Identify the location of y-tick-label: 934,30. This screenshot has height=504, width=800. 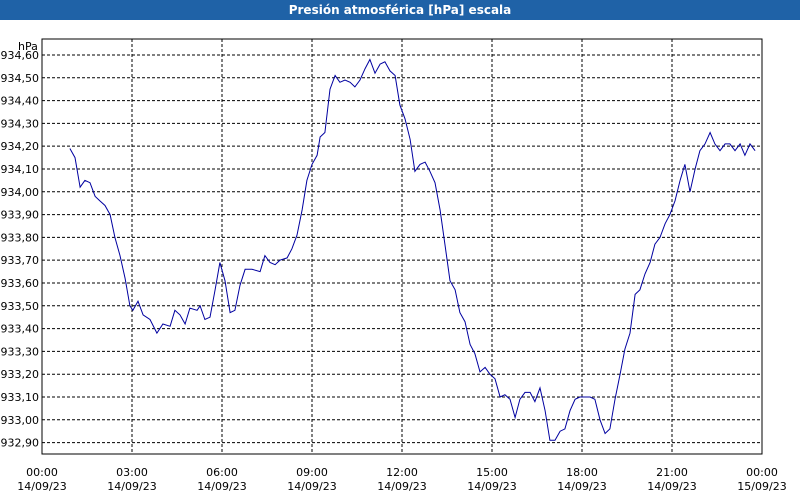
(20, 123).